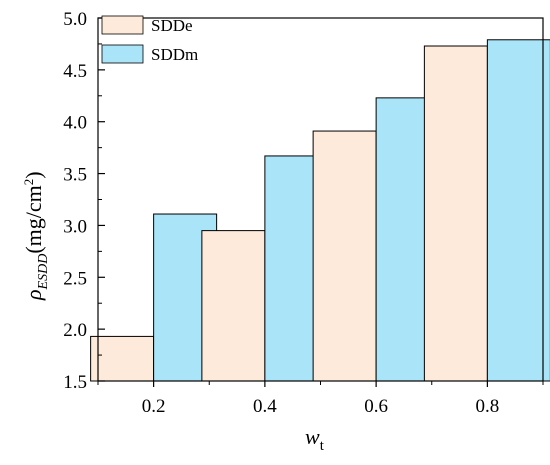 The height and width of the screenshot is (465, 550). I want to click on legend-label-sddM: SDDm, so click(174, 54).